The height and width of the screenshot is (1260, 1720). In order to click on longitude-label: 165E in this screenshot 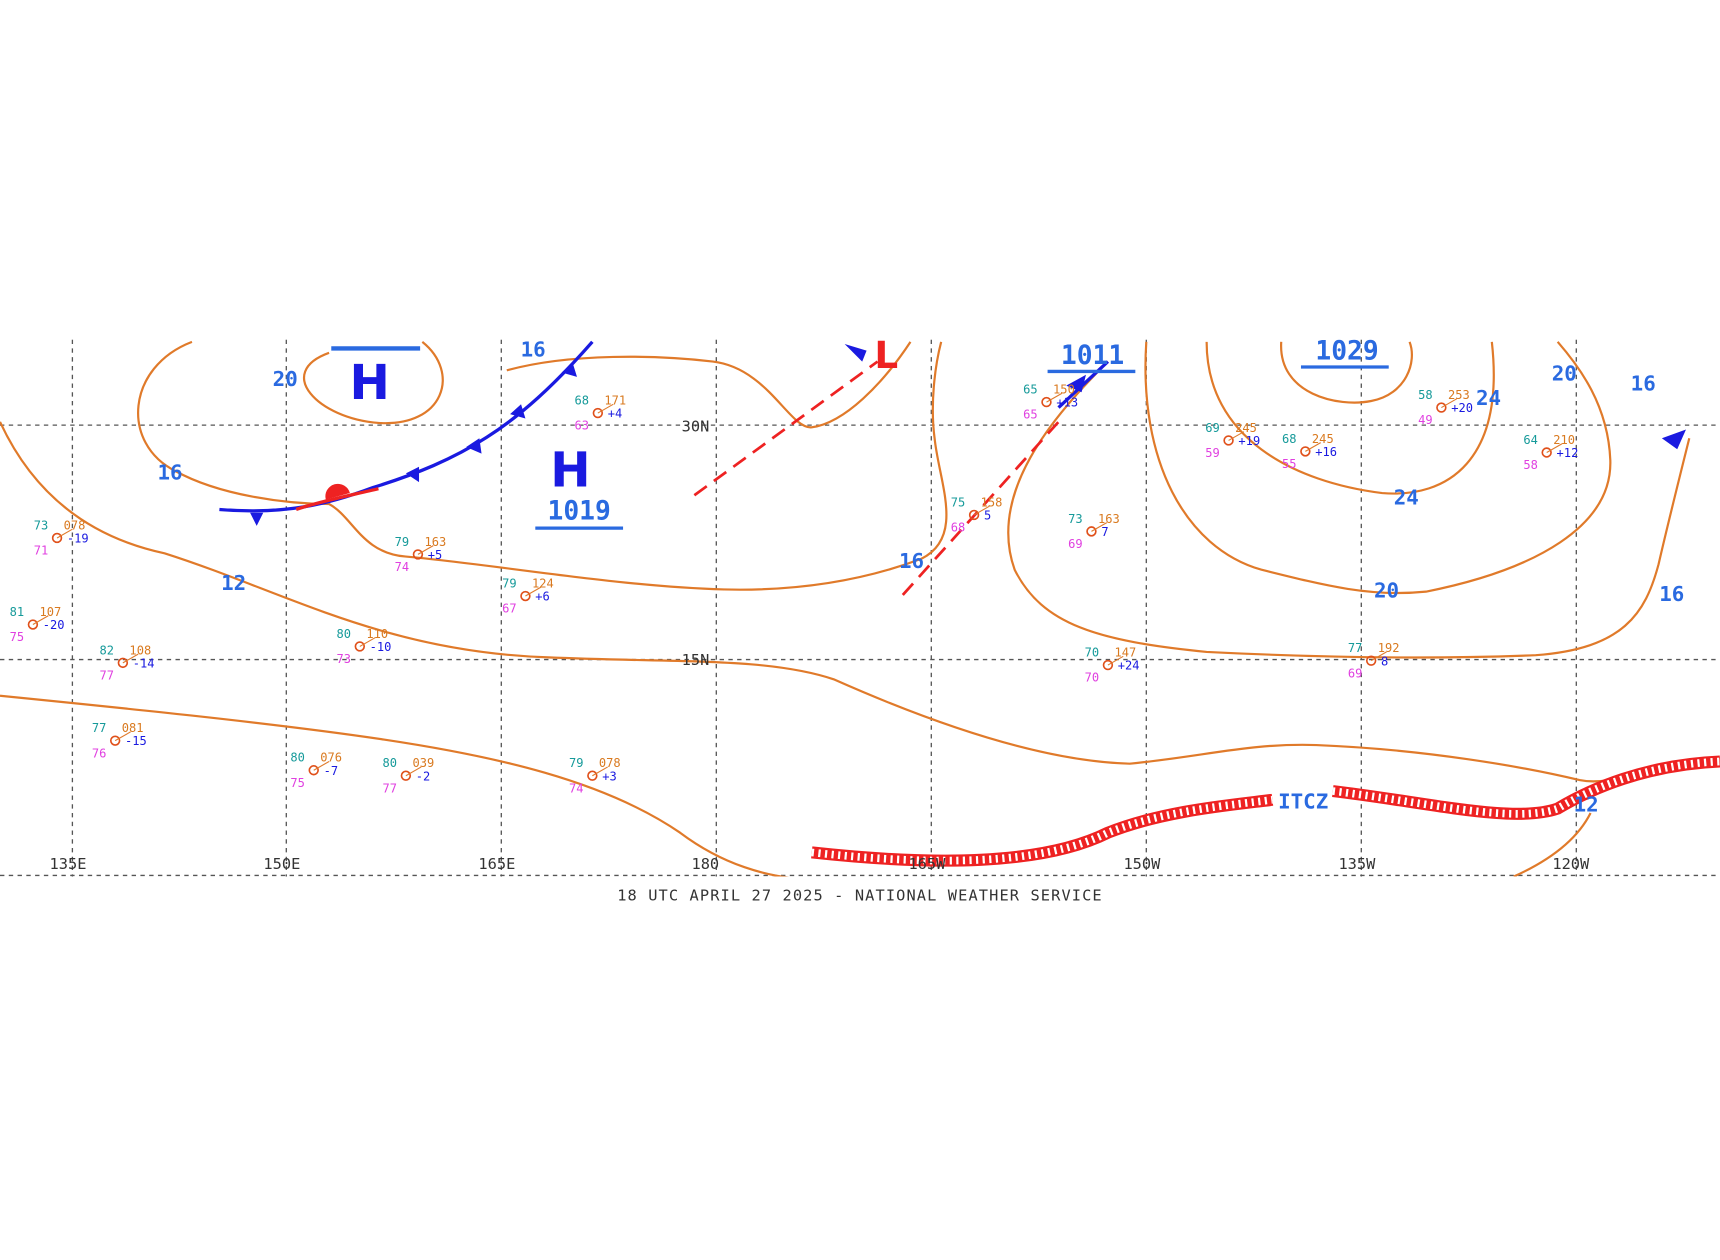, I will do `click(496, 864)`.